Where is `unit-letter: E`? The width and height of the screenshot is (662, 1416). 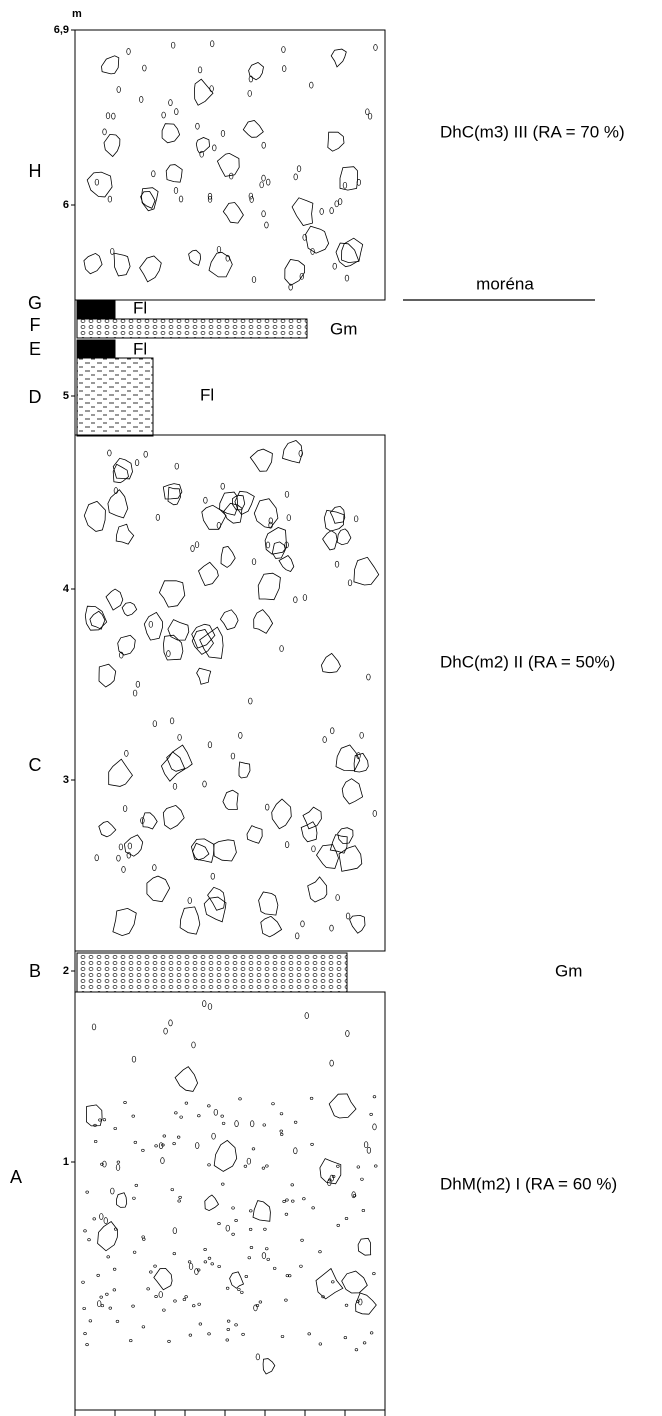
unit-letter: E is located at coordinates (35, 349).